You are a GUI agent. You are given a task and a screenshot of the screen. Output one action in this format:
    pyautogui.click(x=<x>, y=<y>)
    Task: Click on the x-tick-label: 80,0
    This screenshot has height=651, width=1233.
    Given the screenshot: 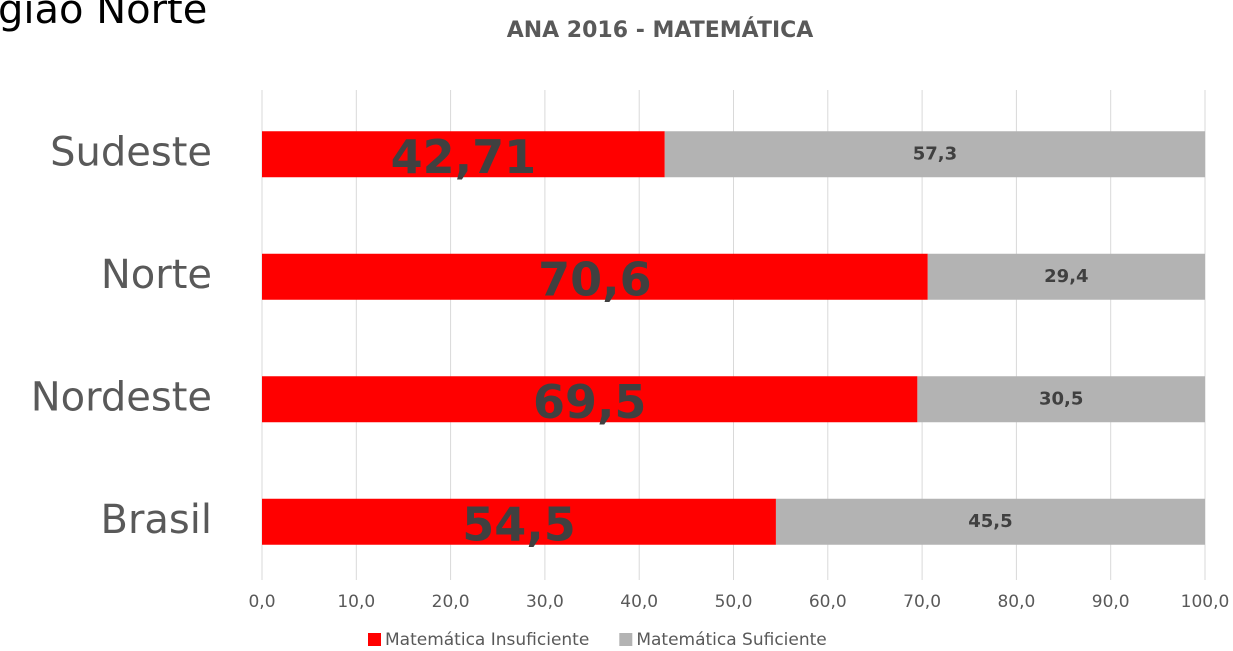 What is the action you would take?
    pyautogui.click(x=1016, y=602)
    